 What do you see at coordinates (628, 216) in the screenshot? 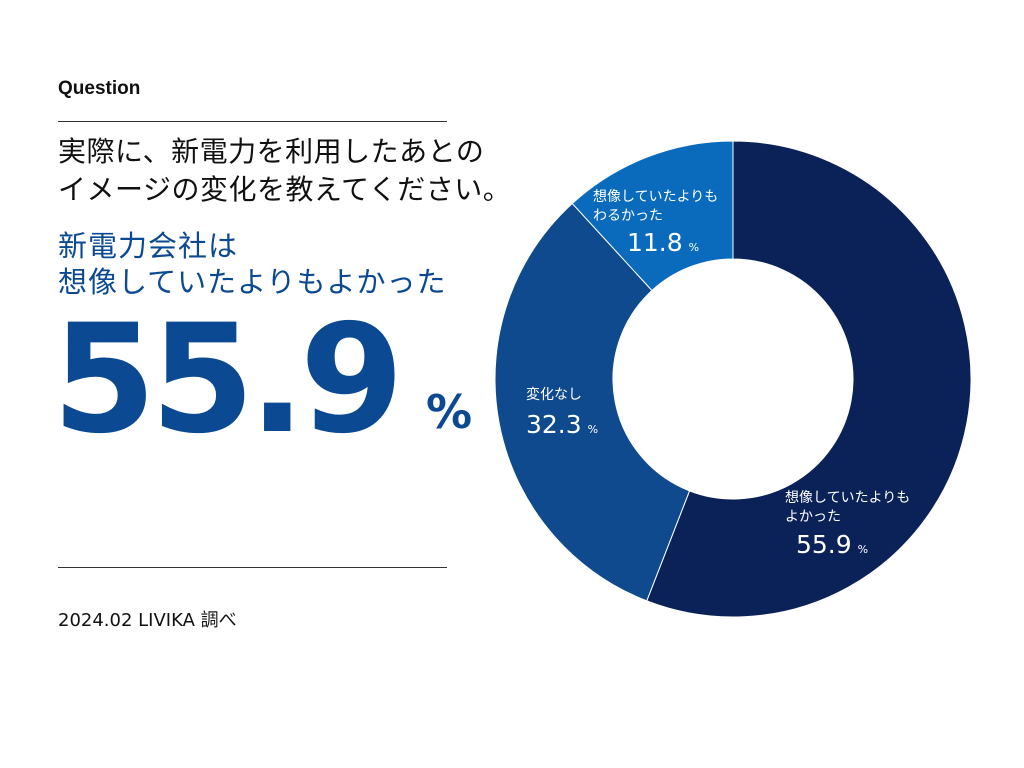
I see `slice-label-line2-3: わるかった` at bounding box center [628, 216].